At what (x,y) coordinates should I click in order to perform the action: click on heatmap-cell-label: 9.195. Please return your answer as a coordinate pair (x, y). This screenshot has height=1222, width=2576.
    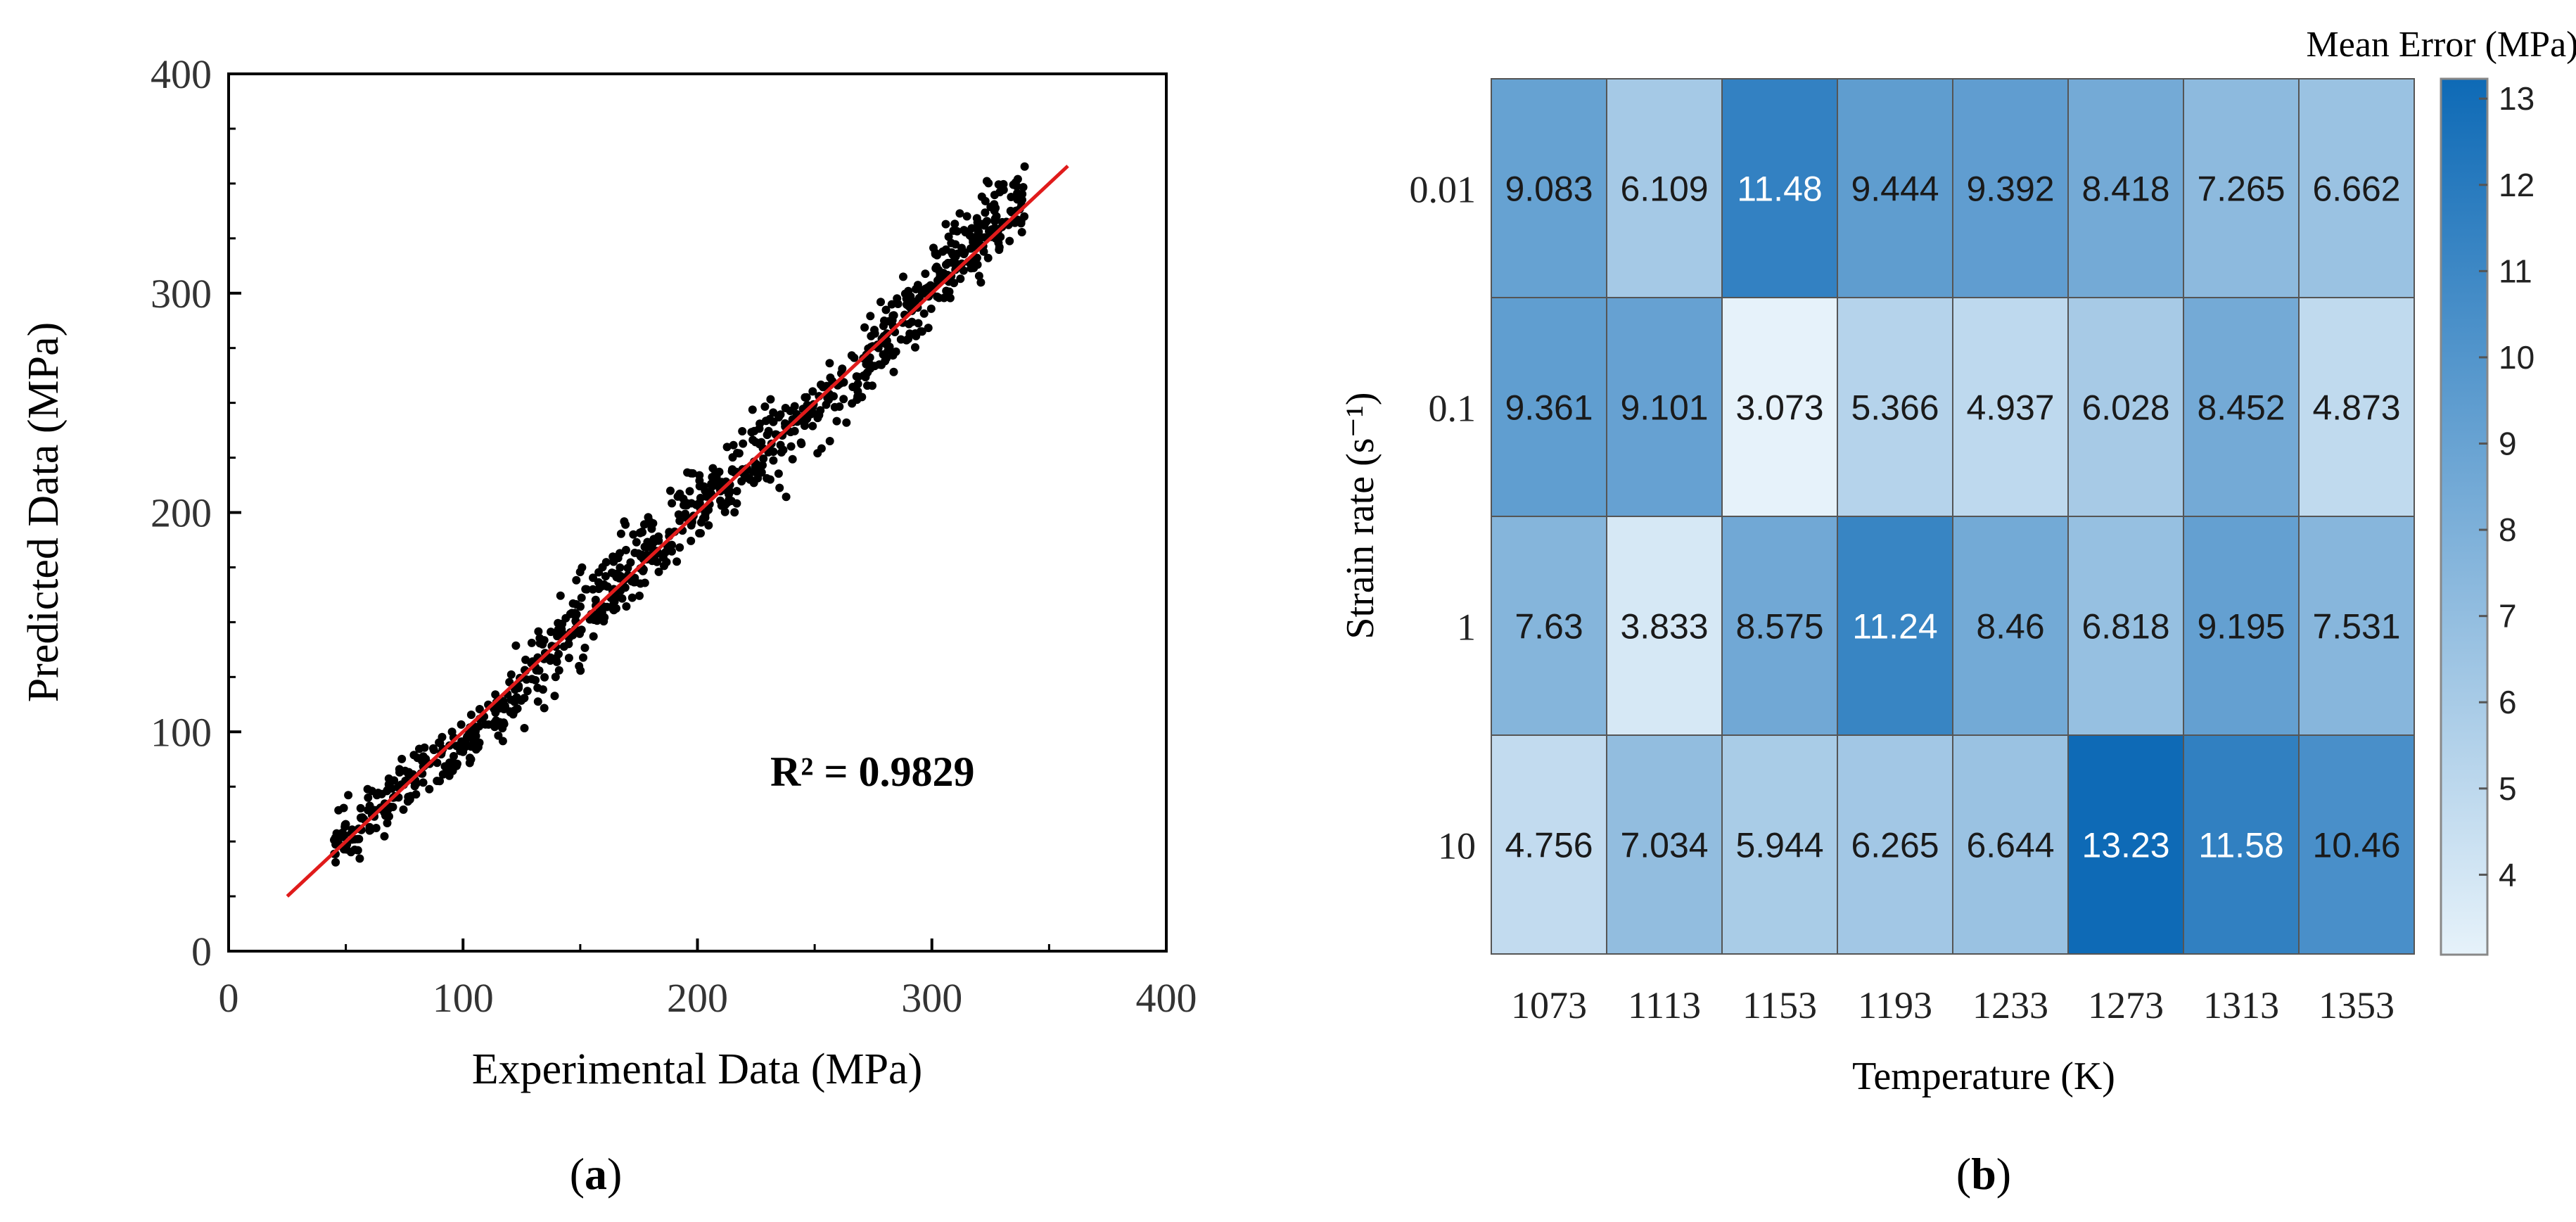
    Looking at the image, I should click on (2241, 627).